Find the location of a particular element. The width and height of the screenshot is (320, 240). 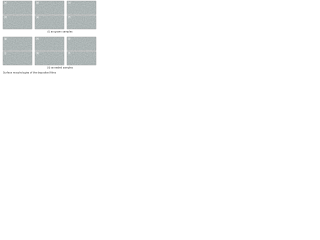

panel-label: (c) is located at coordinates (69, 2).